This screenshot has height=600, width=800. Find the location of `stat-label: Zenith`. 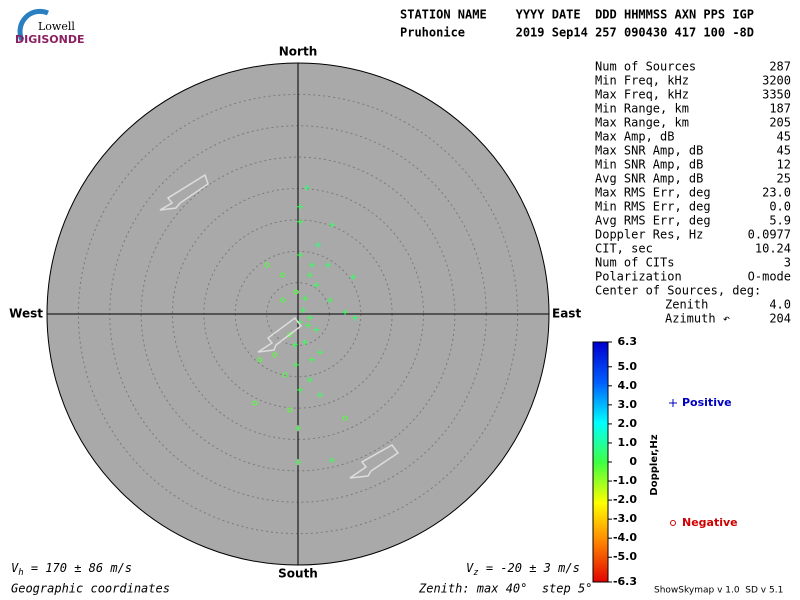

stat-label: Zenith is located at coordinates (686, 305).